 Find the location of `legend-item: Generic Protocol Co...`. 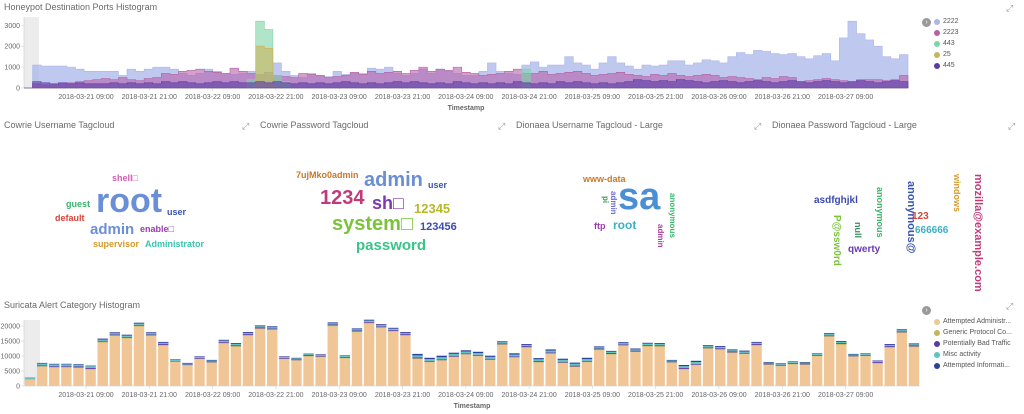

legend-item: Generic Protocol Co... is located at coordinates (977, 332).